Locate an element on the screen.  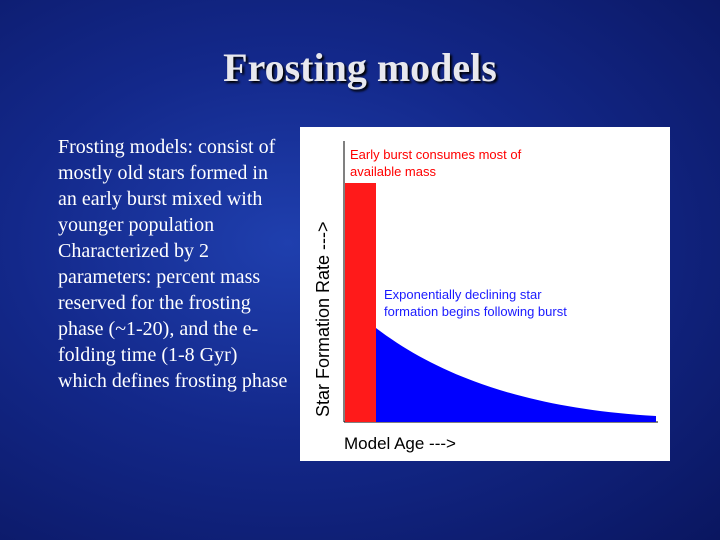
slide-title: Frosting models is located at coordinates (360, 67).